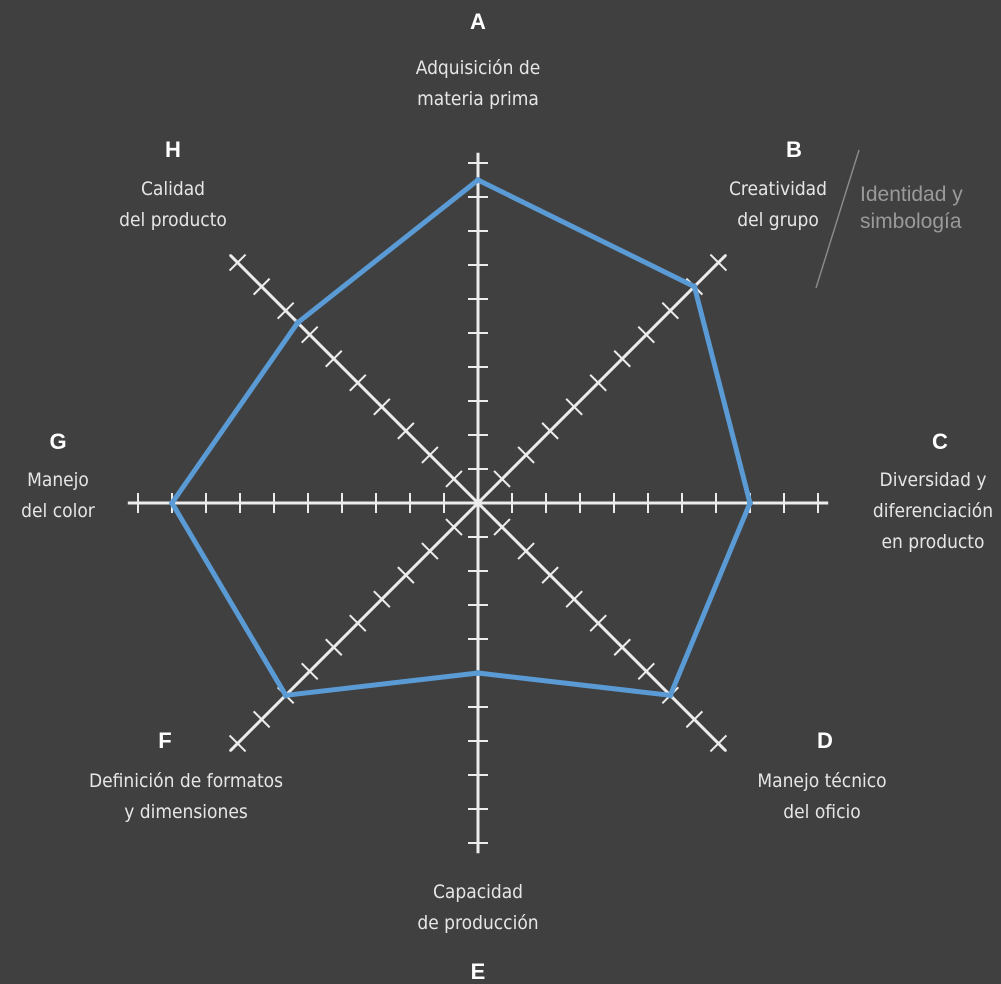  Describe the element at coordinates (477, 908) in the screenshot. I see `axis-label-e: Capacidad de producción` at that location.